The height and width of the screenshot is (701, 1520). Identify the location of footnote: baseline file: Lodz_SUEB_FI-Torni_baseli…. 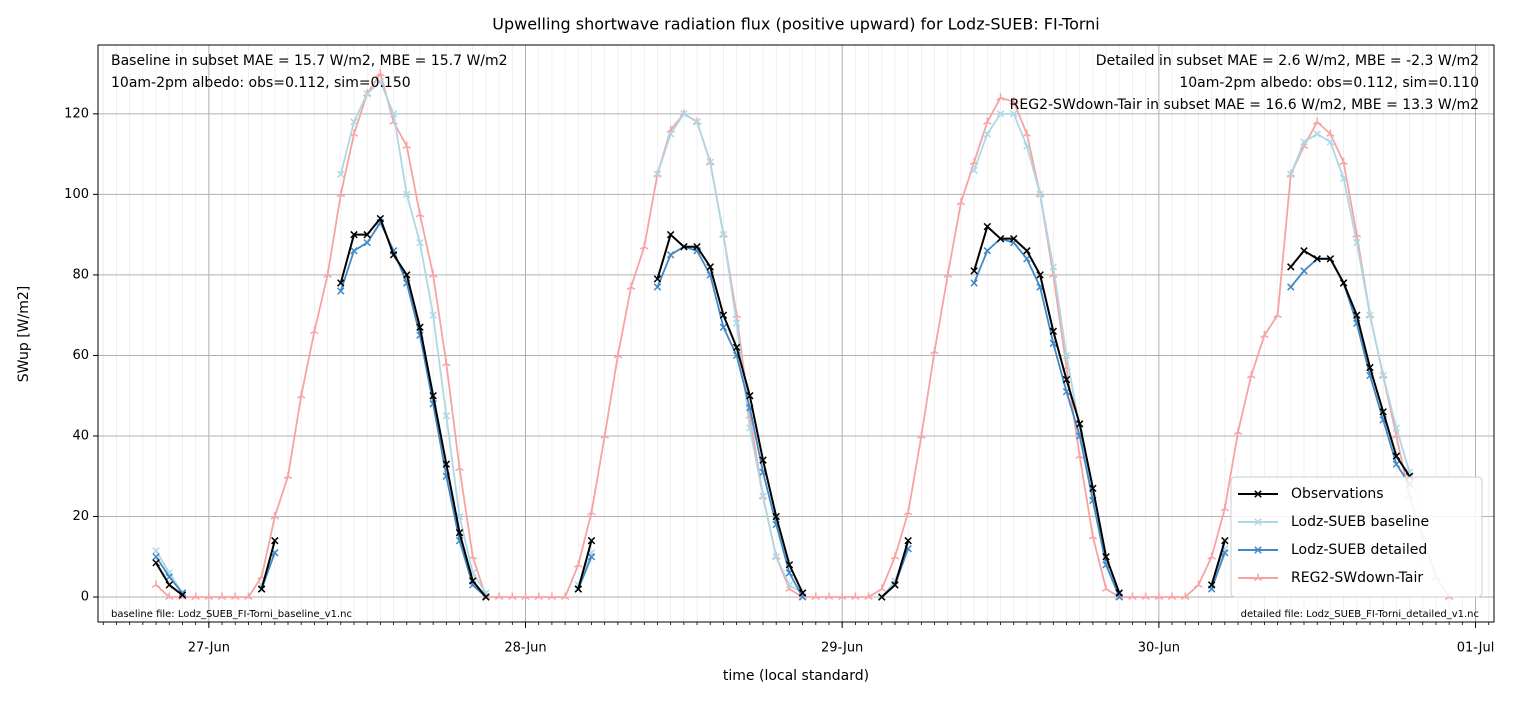
(231, 614).